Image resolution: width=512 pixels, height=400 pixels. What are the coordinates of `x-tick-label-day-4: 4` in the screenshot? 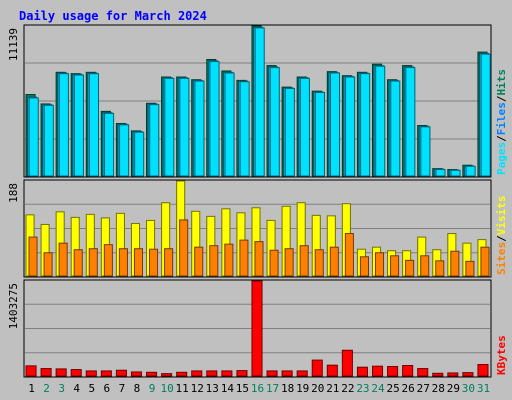 It's located at (76, 388).